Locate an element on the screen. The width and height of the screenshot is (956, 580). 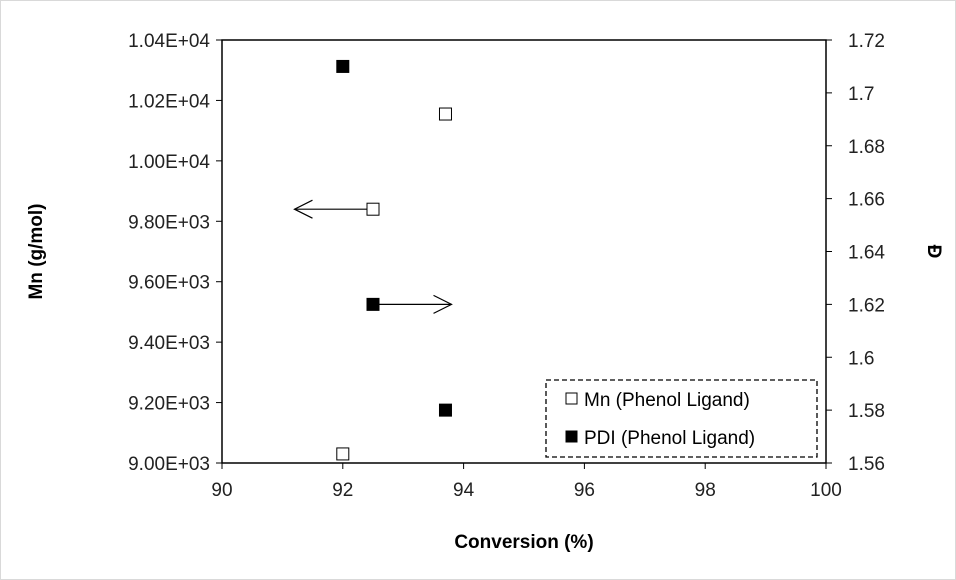
x-tick-label: 94 is located at coordinates (464, 490).